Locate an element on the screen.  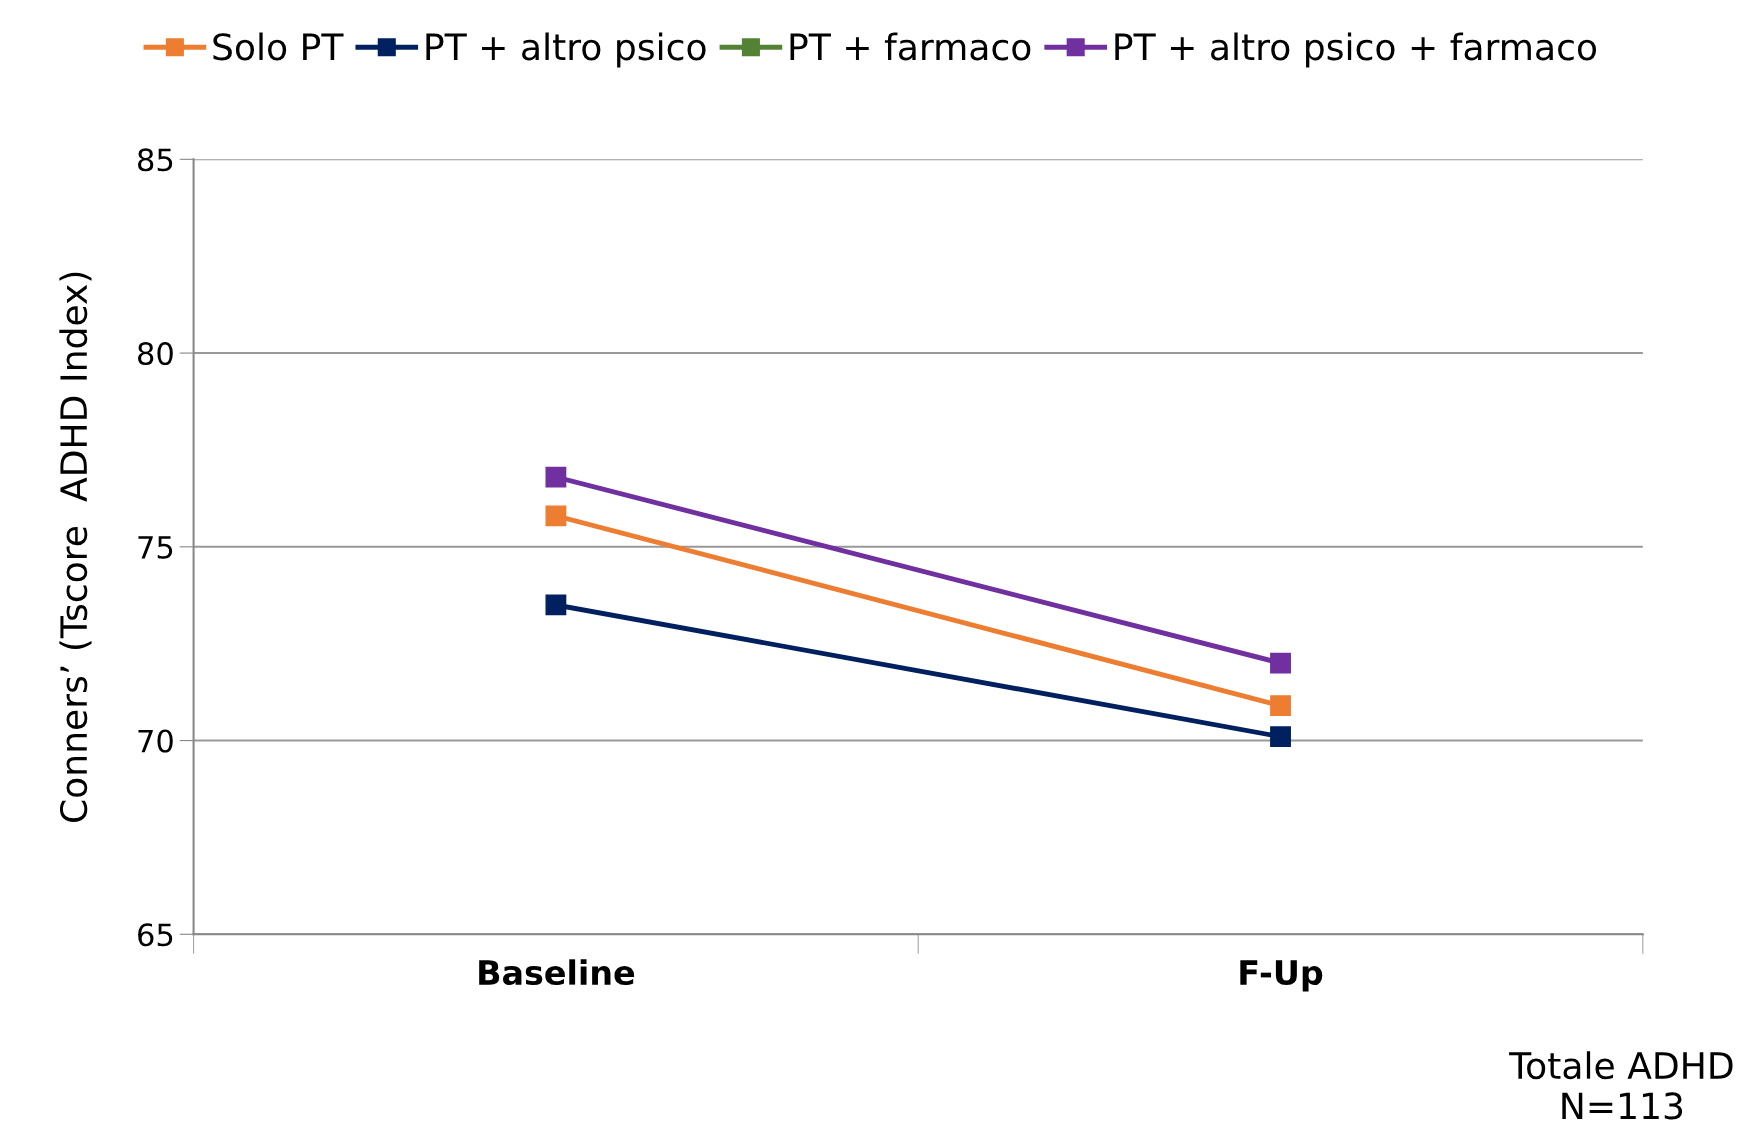
legend-label: PT + altro psico + farmaco is located at coordinates (1356, 50).